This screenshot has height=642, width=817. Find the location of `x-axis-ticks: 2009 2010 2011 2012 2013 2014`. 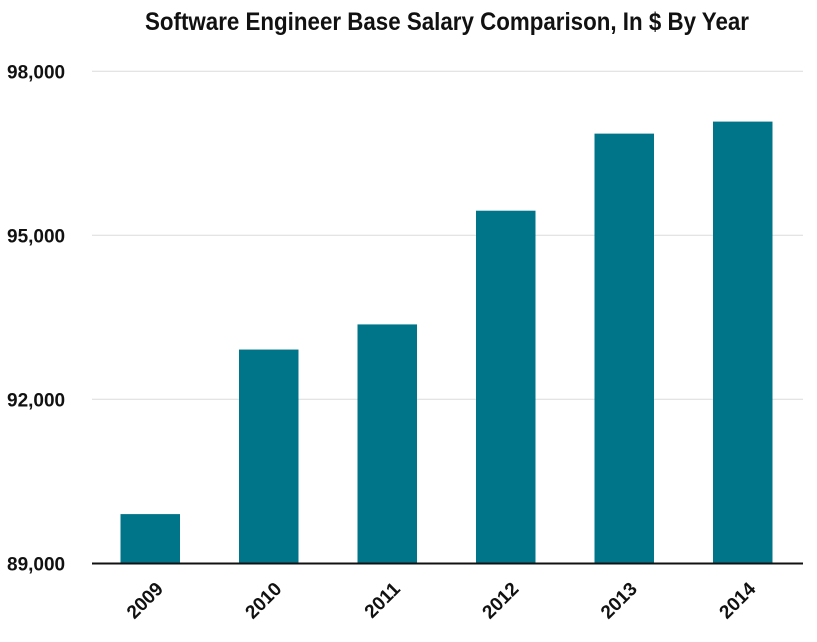

x-axis-ticks: 2009 2010 2011 2012 2013 2014 is located at coordinates (442, 600).